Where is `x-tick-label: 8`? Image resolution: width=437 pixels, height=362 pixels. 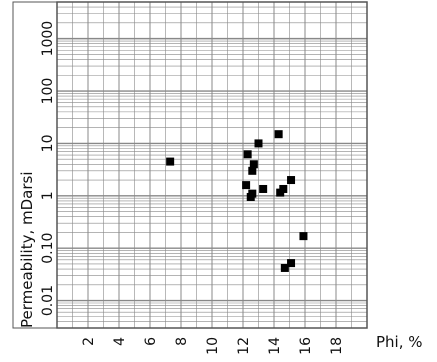
x-tick-label: 8 is located at coordinates (182, 341).